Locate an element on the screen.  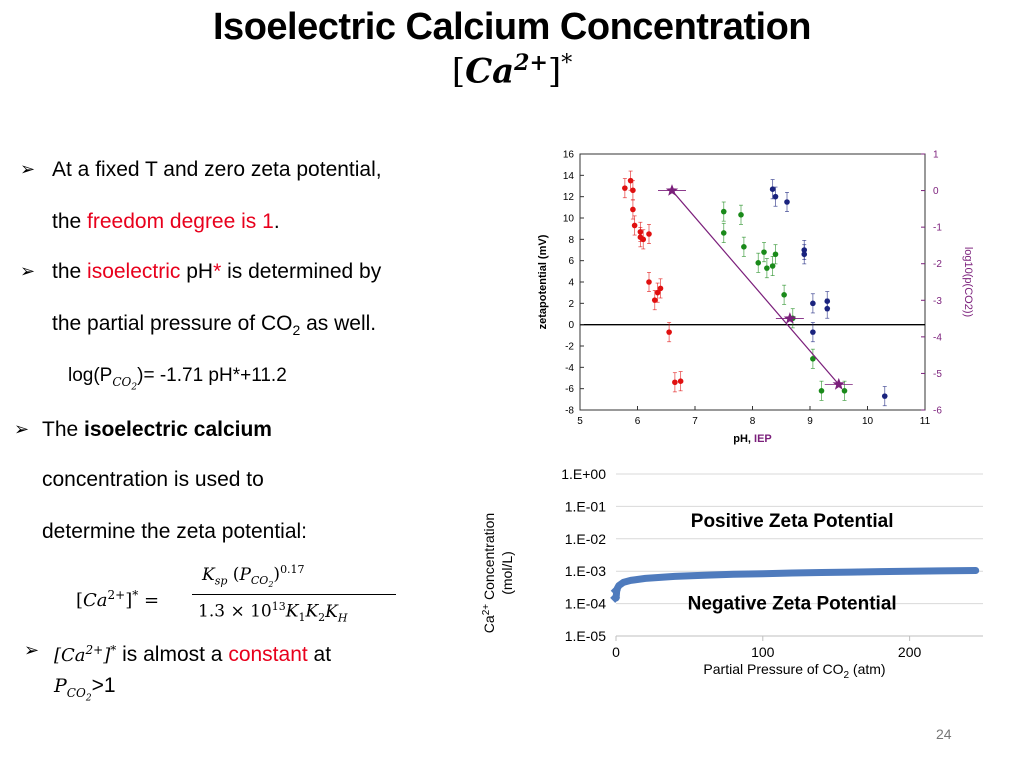
y2-tick-label: -3 is located at coordinates (937, 301).